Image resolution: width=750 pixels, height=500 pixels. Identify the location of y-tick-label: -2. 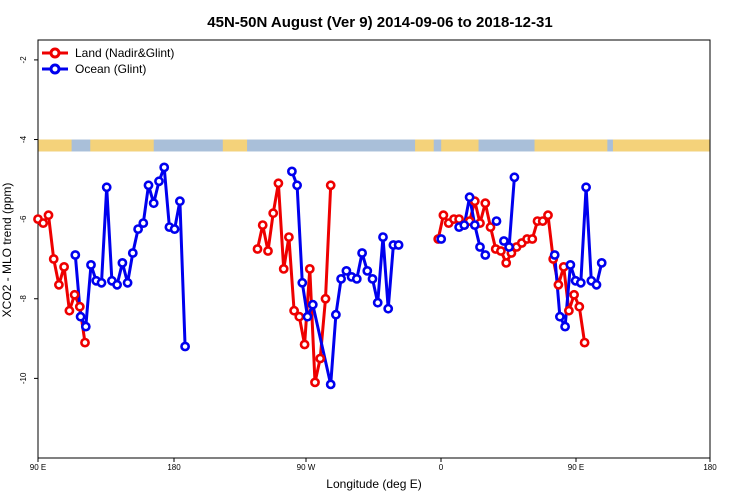
(23, 60).